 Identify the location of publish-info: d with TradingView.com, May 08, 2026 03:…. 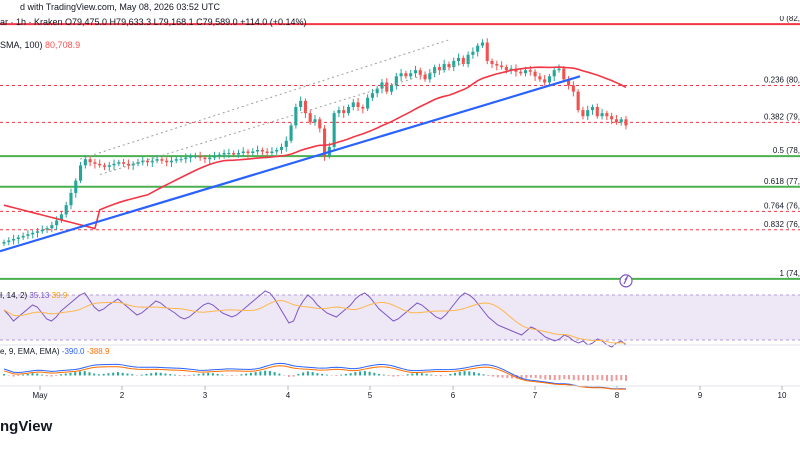
(120, 7).